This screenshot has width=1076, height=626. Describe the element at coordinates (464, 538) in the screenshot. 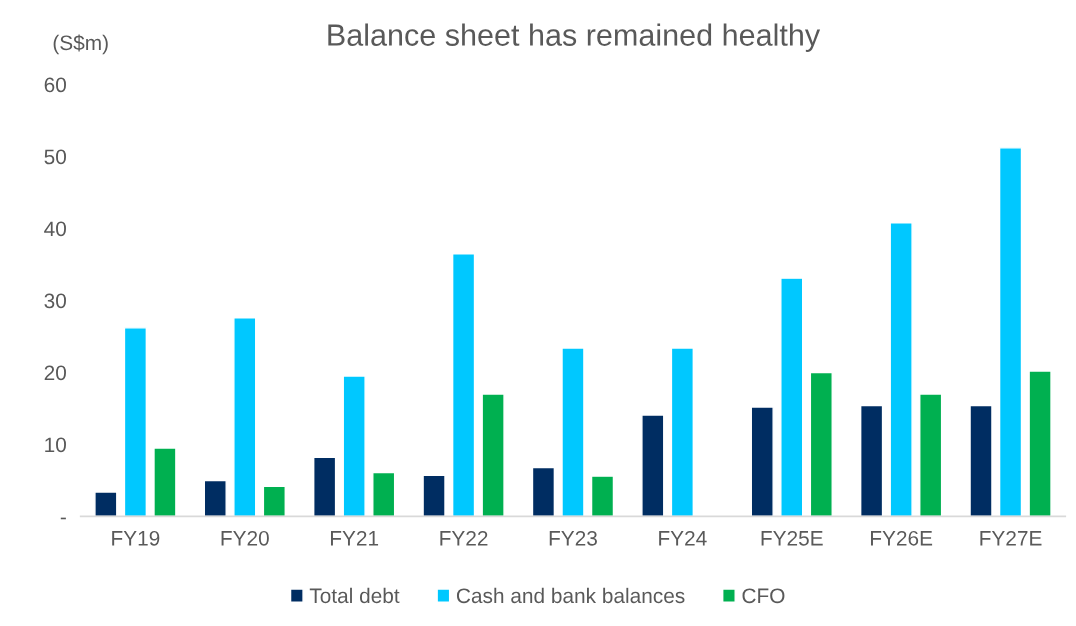

I see `x-tick-label: FY22` at that location.